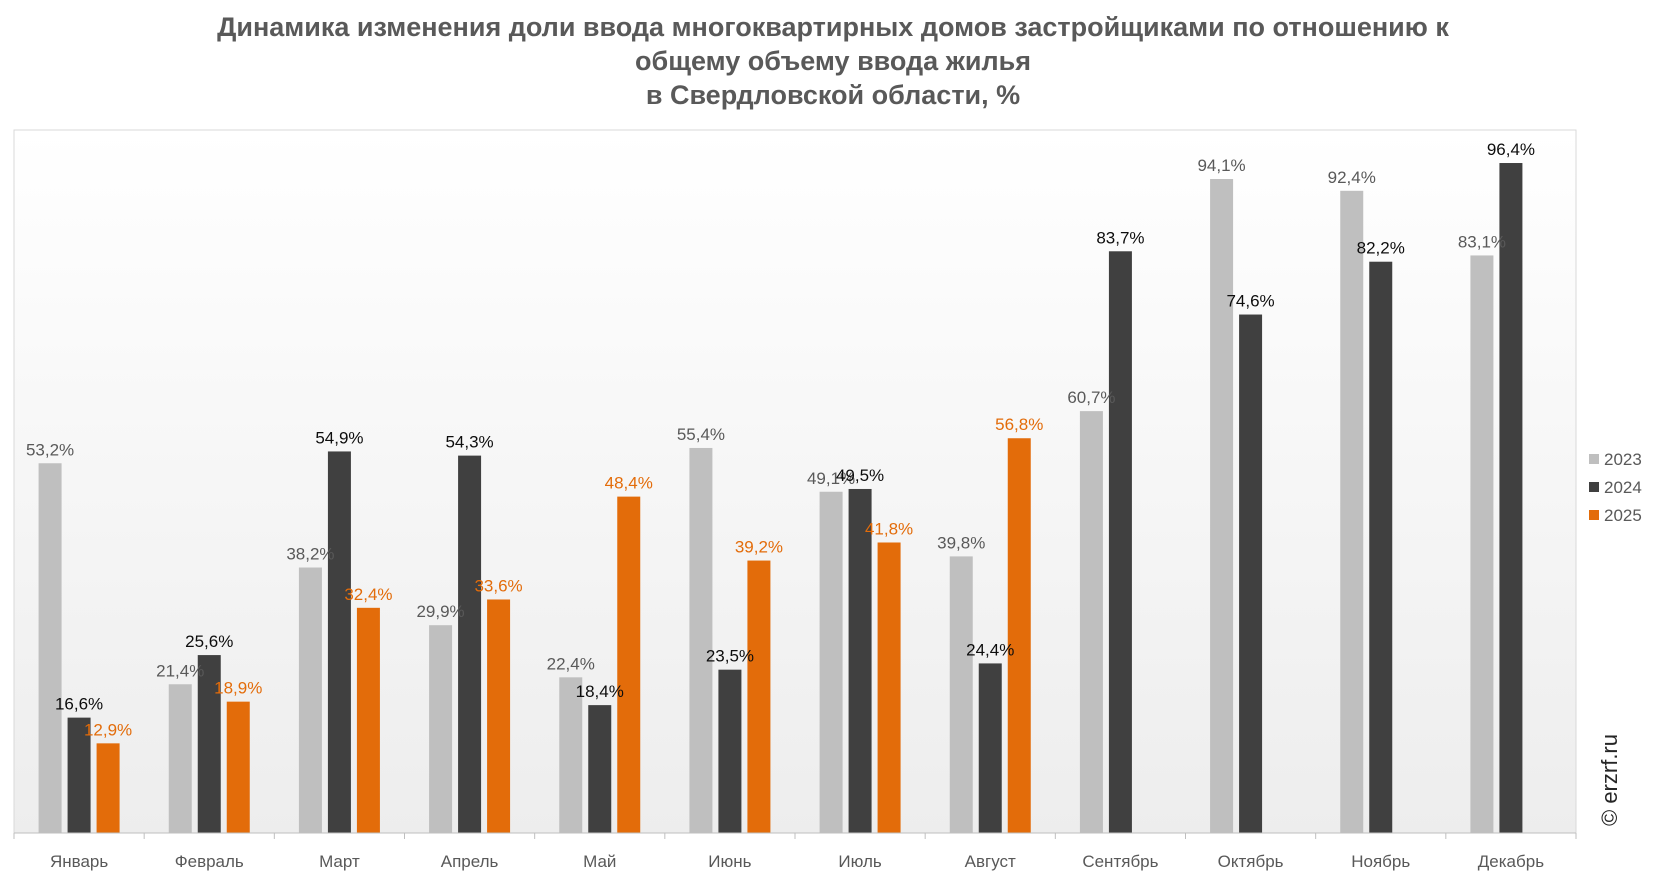 The image size is (1666, 872). I want to click on legend: 2023 2024 2025, so click(1615, 487).